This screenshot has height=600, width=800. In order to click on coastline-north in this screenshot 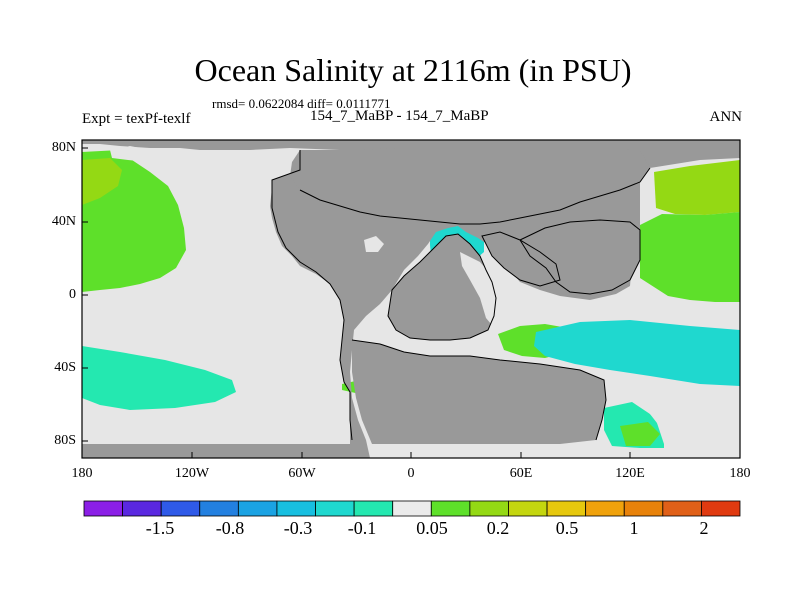, I will do `click(475, 196)`.